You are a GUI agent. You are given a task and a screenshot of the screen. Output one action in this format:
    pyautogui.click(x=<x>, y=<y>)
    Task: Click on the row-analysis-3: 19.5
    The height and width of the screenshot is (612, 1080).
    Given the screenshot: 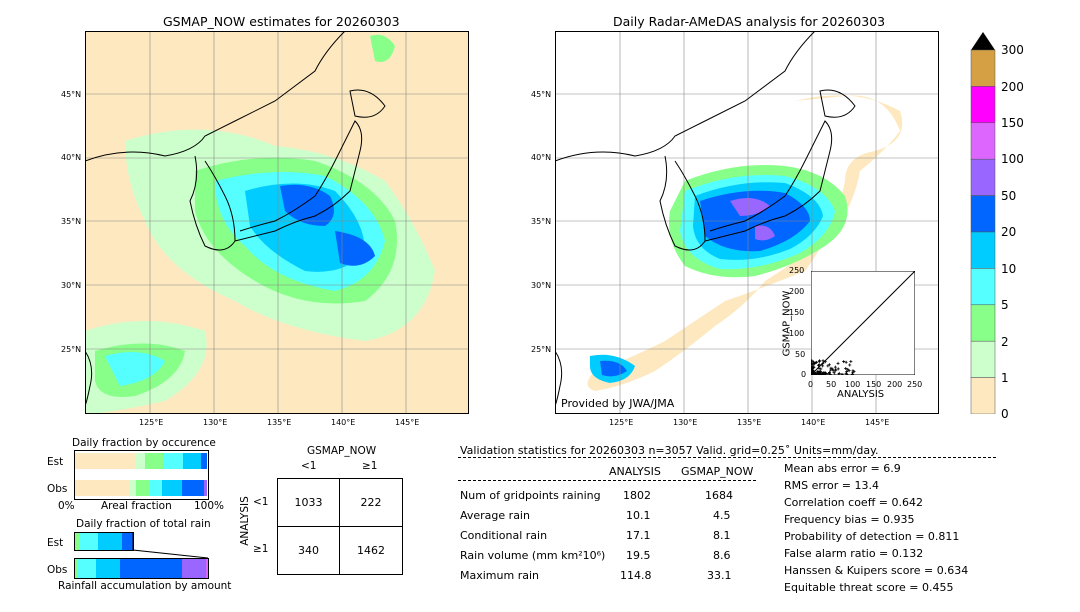 What is the action you would take?
    pyautogui.click(x=638, y=555)
    